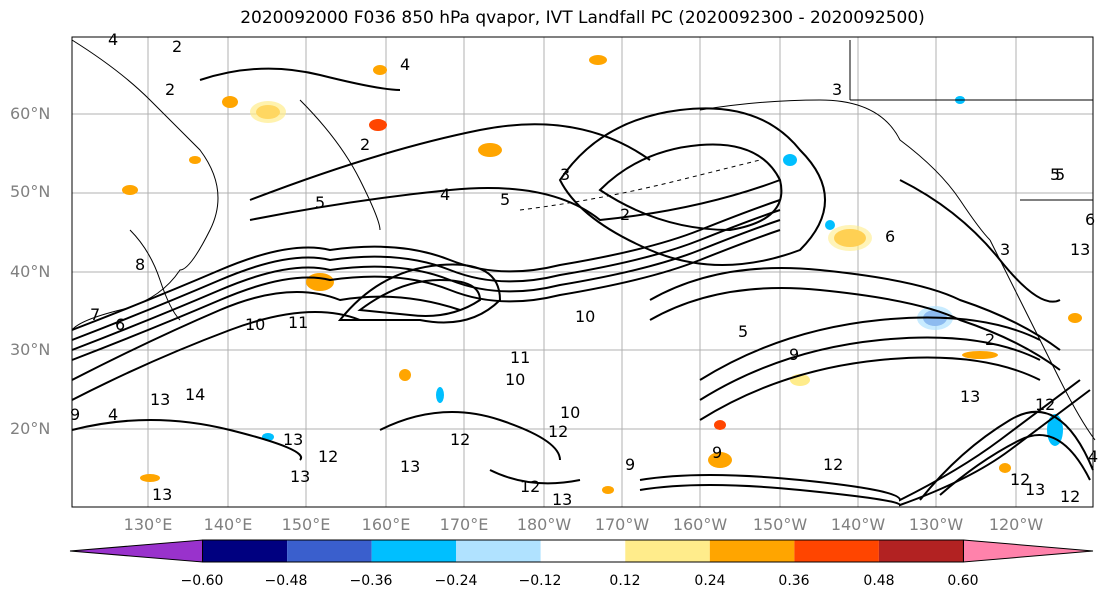  Describe the element at coordinates (371, 581) in the screenshot. I see `colorbar-tick-label: −0.36` at that location.